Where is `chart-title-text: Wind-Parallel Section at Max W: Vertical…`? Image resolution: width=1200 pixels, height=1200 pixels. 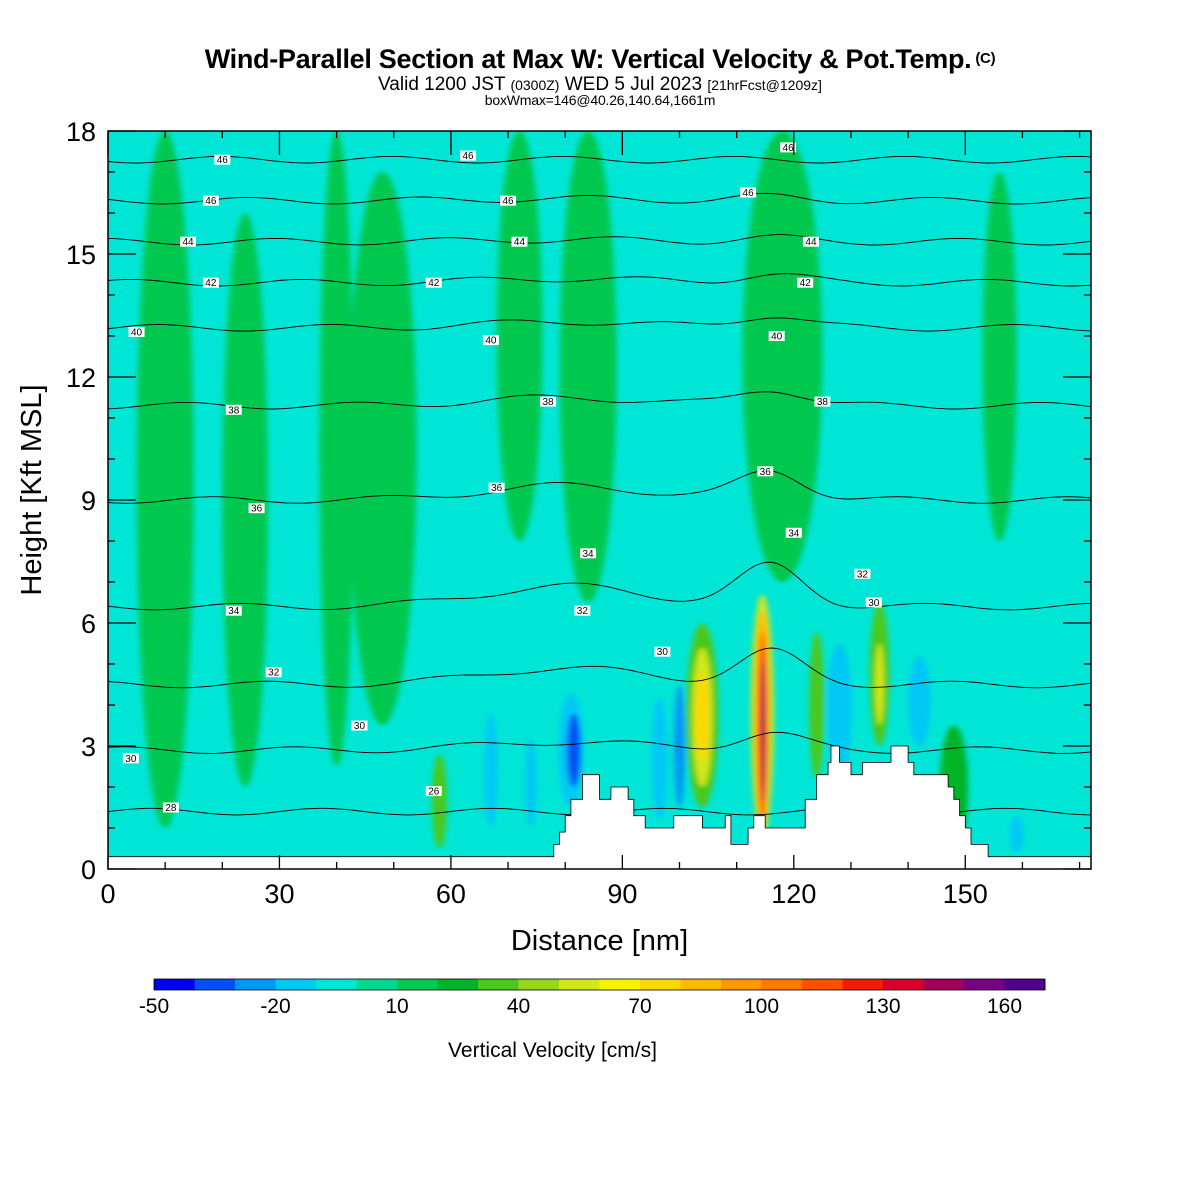 chart-title-text: Wind-Parallel Section at Max W: Vertical… is located at coordinates (588, 59).